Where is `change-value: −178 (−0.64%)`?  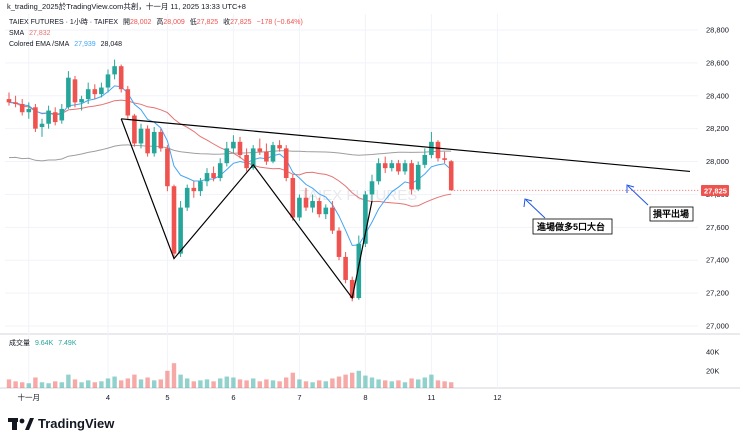 change-value: −178 (−0.64%) is located at coordinates (279, 22).